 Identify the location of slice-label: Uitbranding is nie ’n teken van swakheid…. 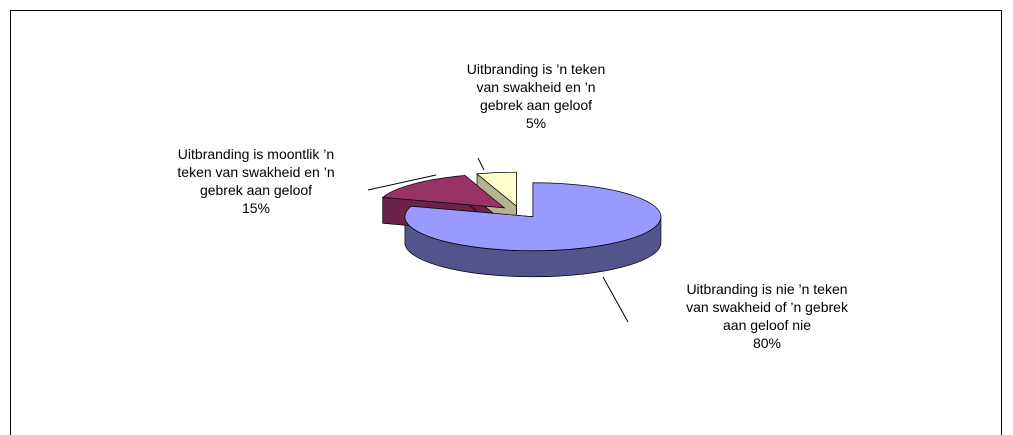
(767, 316).